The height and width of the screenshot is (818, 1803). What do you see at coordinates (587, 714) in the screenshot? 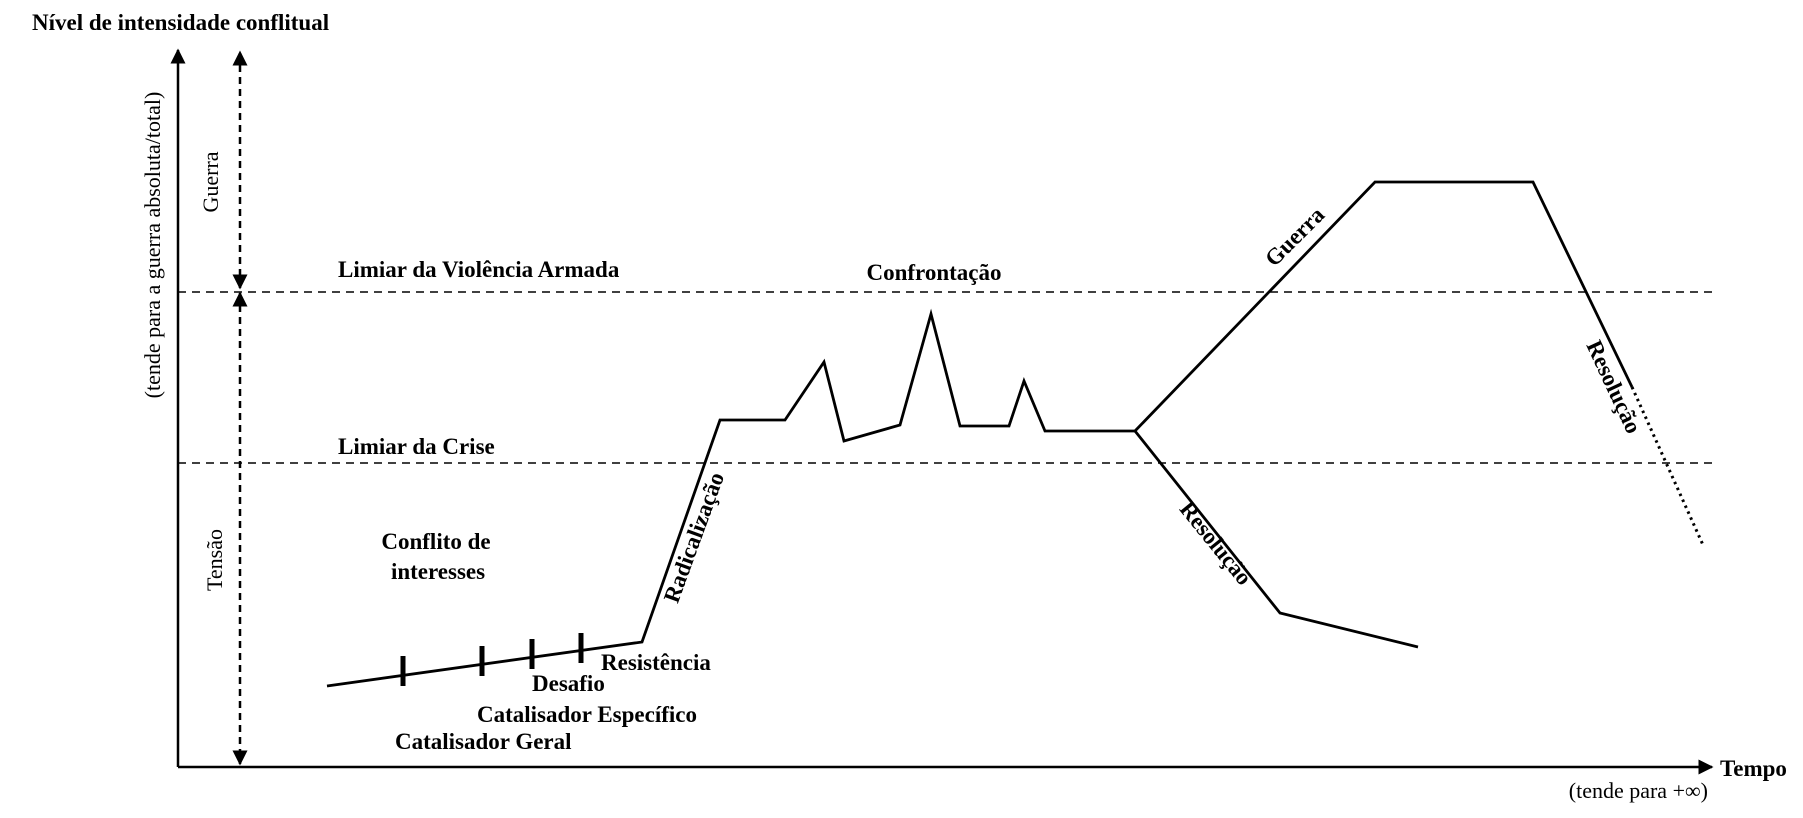
I see `catalyst-specific-label: Catalisador Específico` at bounding box center [587, 714].